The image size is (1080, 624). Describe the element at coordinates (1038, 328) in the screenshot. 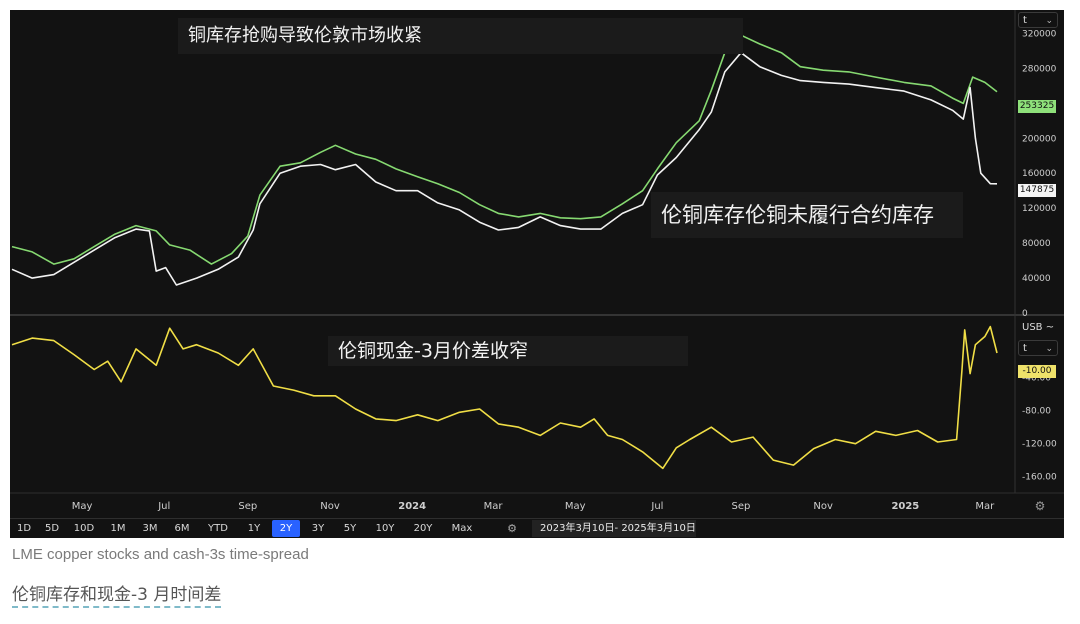

I see `currency-selector: USB ~` at that location.